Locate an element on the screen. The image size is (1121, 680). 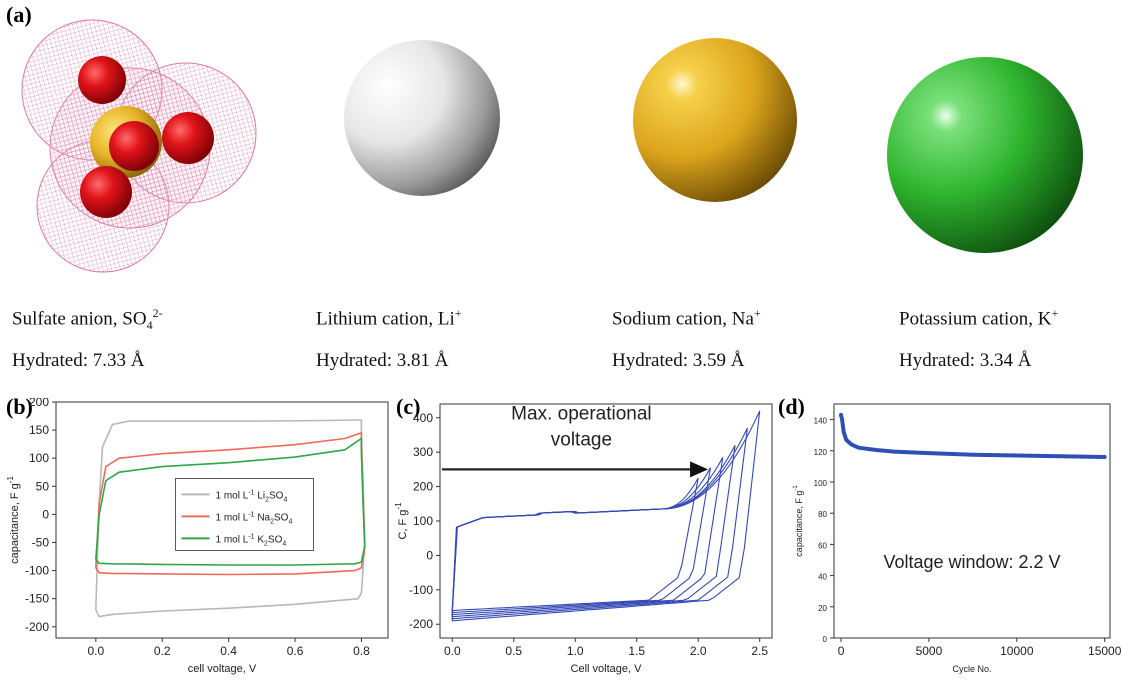
annotation-arrow-head is located at coordinates (699, 469).